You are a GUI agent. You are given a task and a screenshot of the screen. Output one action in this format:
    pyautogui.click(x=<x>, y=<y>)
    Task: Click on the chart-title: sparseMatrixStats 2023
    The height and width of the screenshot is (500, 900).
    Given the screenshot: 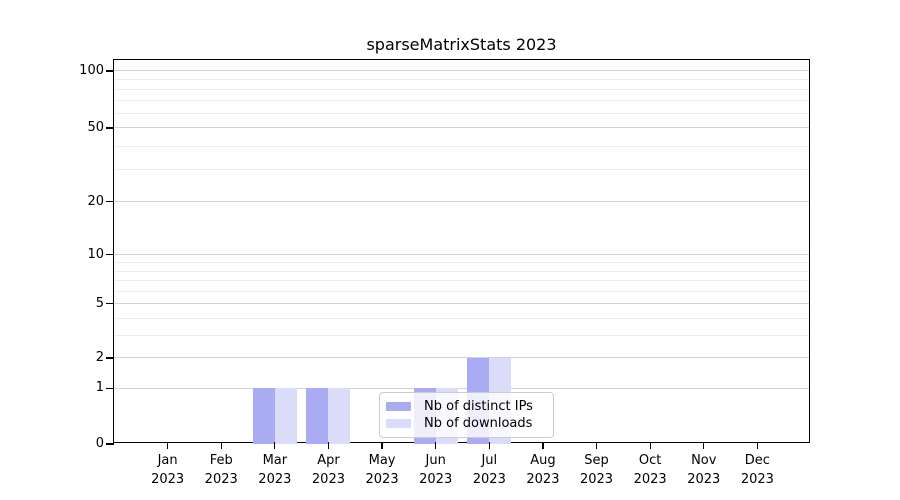 What is the action you would take?
    pyautogui.click(x=461, y=44)
    